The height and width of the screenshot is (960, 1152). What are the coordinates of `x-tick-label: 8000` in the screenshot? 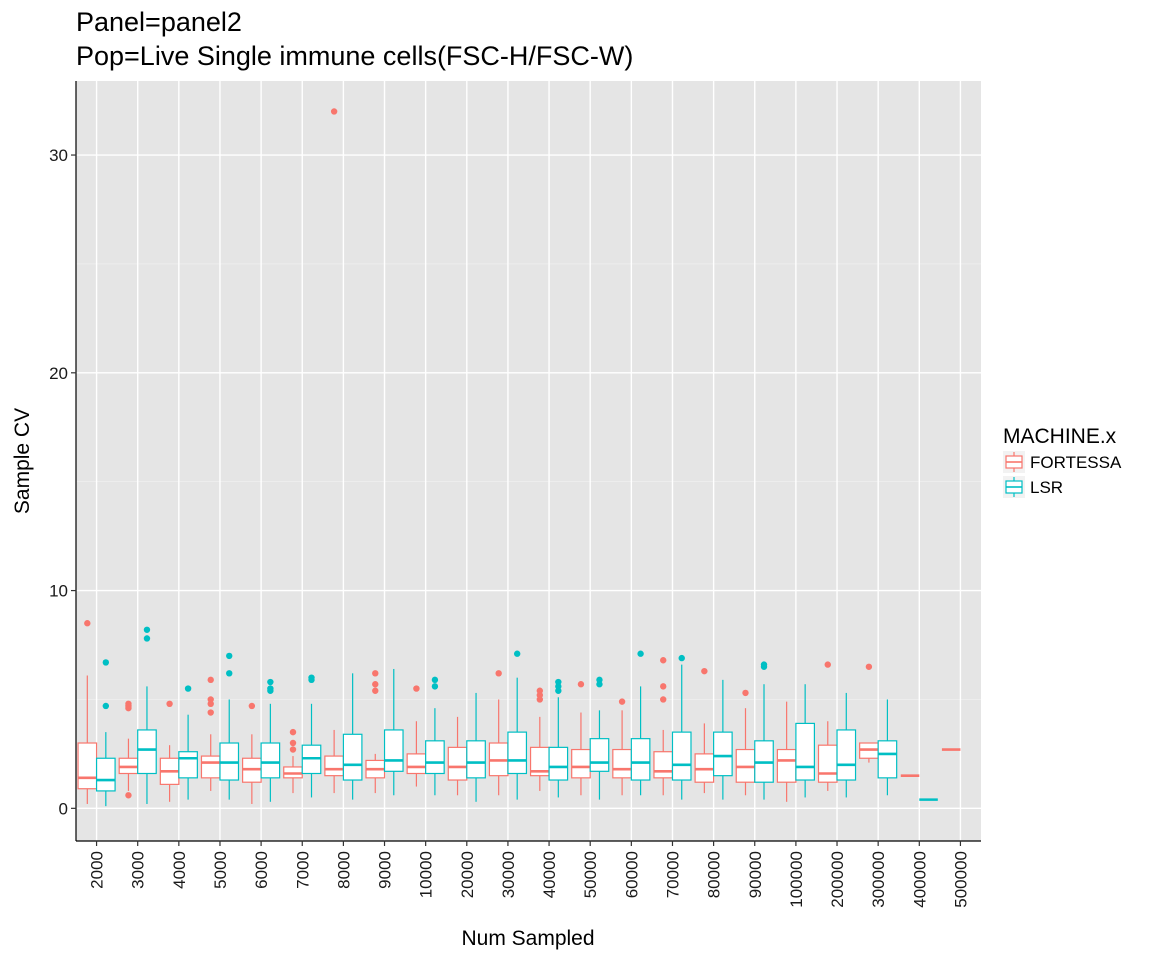 It's located at (343, 870).